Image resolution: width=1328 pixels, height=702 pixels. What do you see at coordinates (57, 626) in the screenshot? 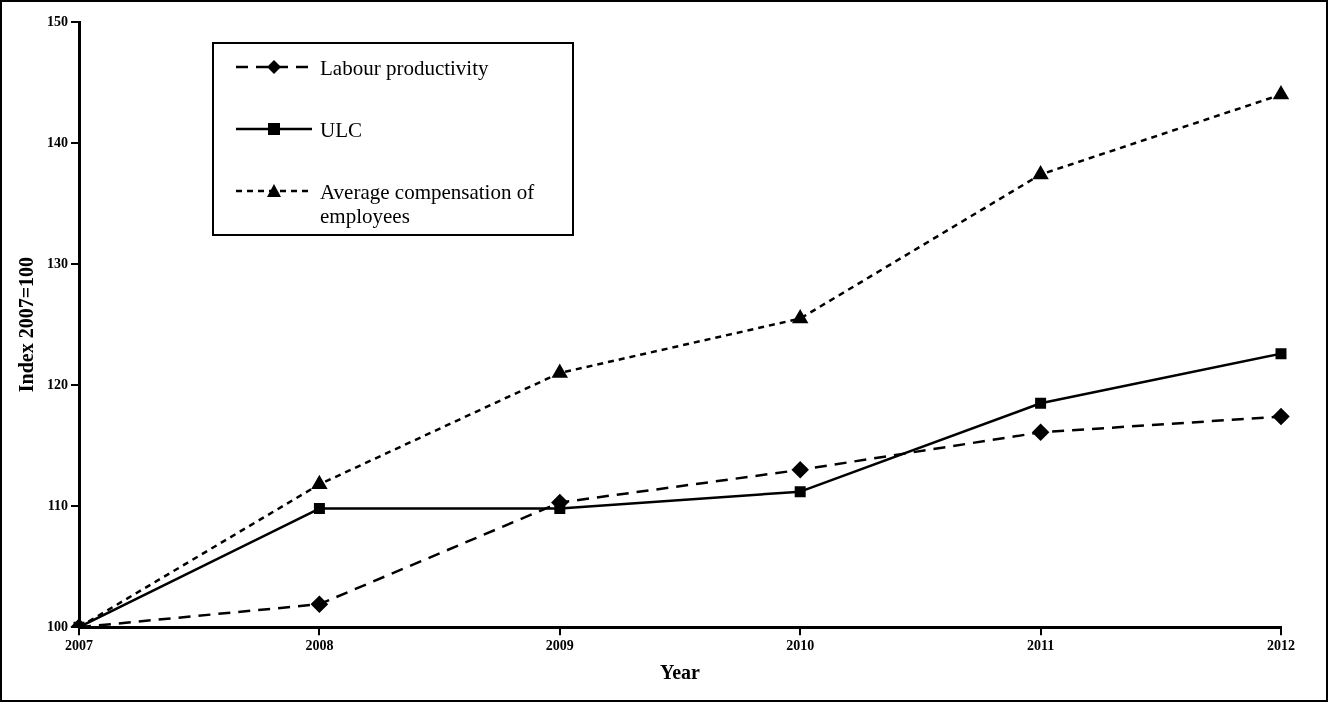
I see `y-tick-label: 100` at bounding box center [57, 626].